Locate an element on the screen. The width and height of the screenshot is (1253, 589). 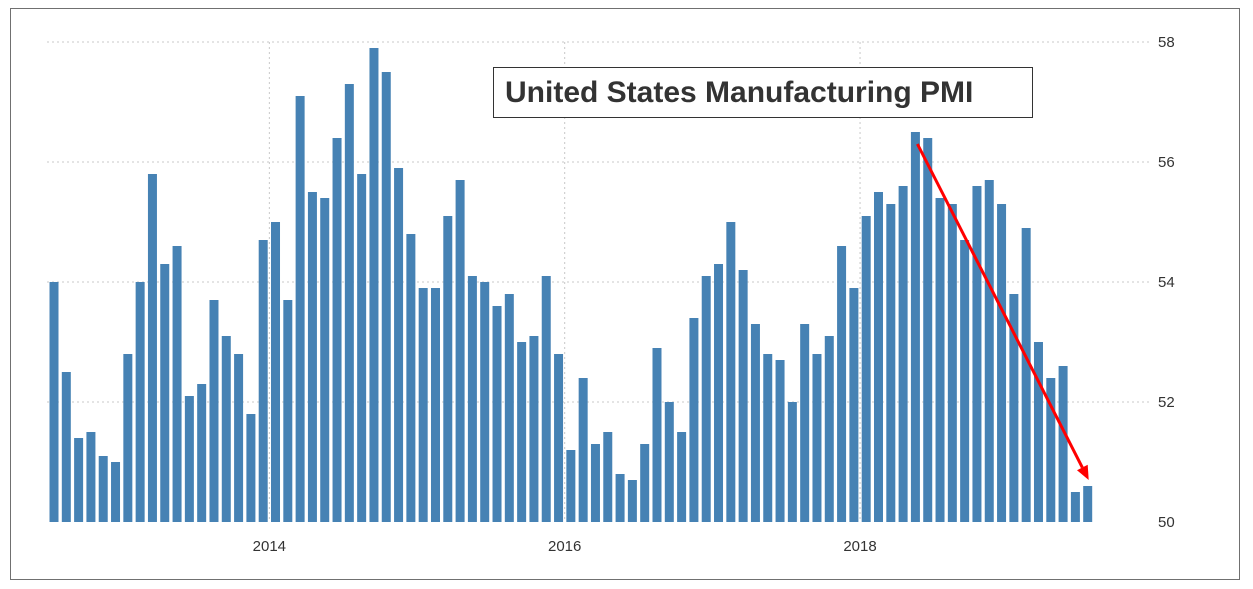
trend-arrow is located at coordinates (1002, 311).